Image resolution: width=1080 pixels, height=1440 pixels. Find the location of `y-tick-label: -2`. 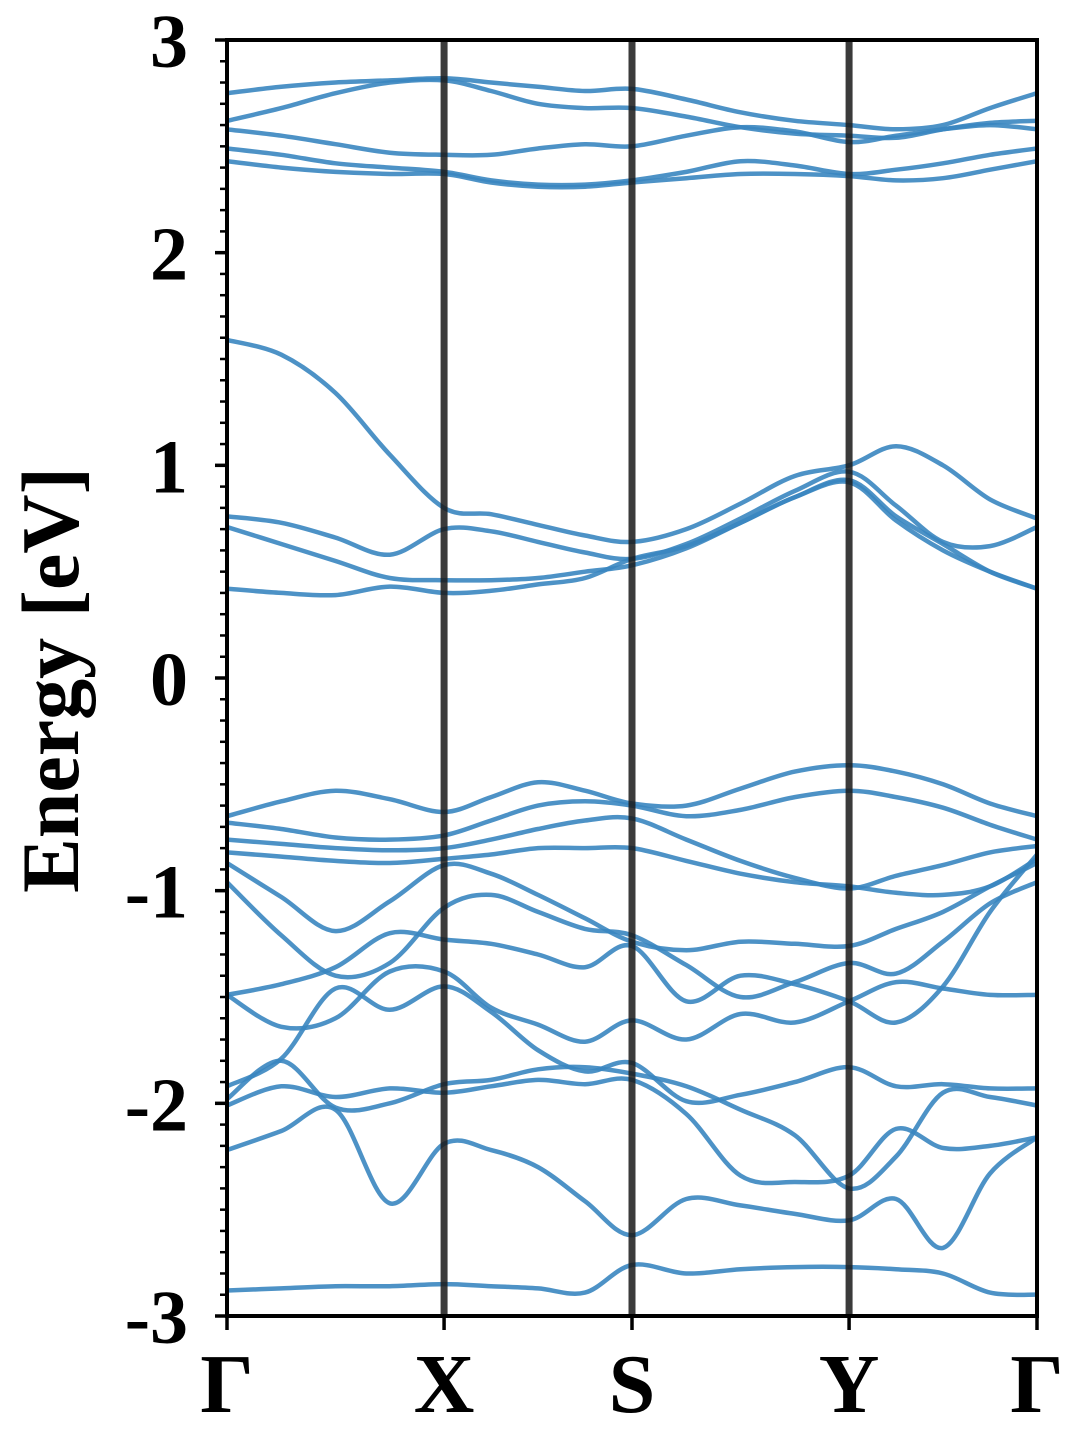

y-tick-label: -2 is located at coordinates (156, 1105).